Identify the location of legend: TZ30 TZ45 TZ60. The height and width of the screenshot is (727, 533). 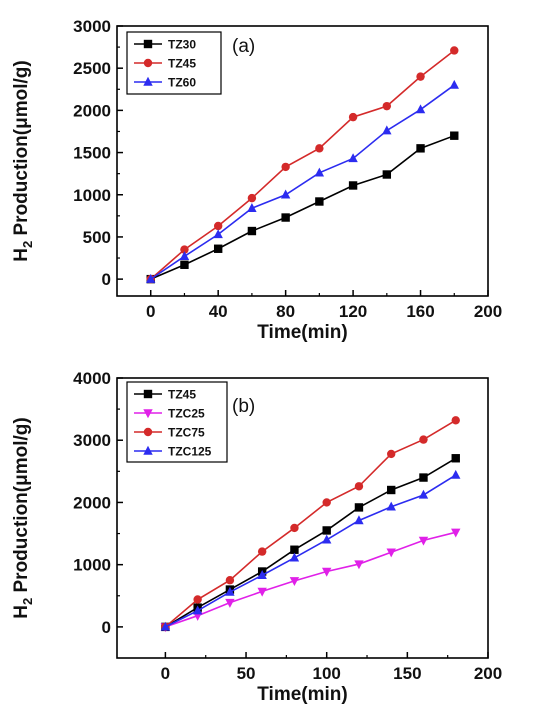
(174, 63).